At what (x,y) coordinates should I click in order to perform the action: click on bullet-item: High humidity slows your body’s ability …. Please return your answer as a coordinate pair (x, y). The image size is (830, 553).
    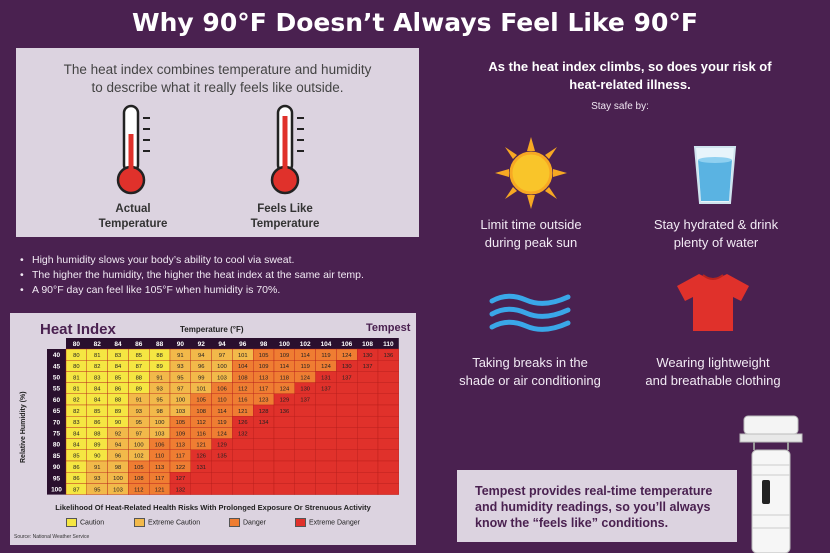
    Looking at the image, I should click on (191, 260).